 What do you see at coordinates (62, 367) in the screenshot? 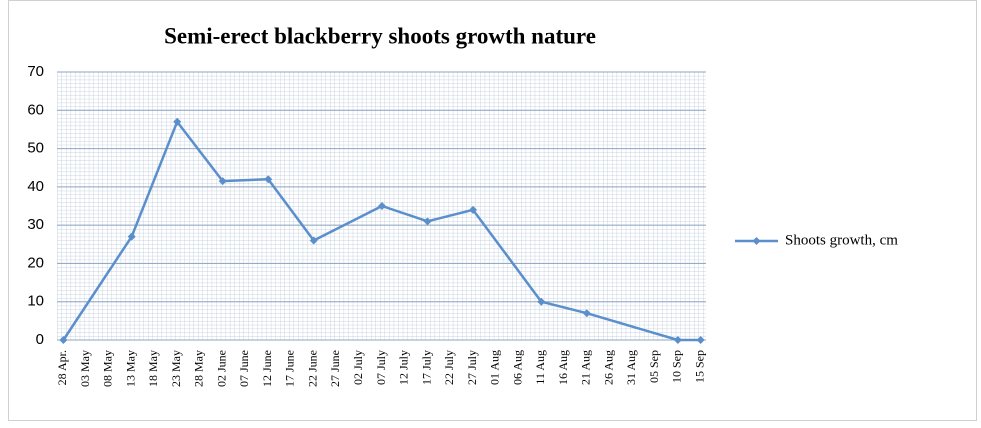
I see `x-tick-label: 28 Apr.` at bounding box center [62, 367].